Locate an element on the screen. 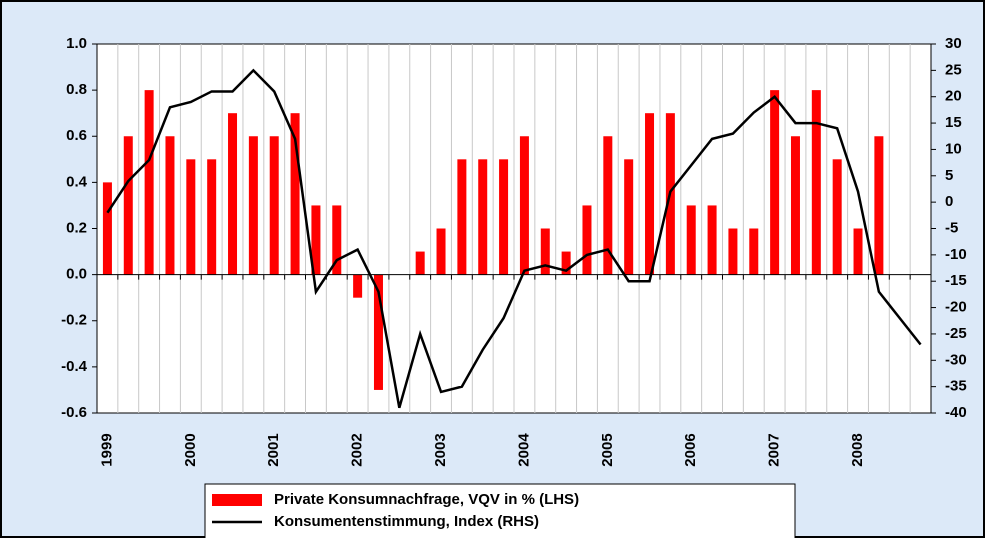 The image size is (985, 538). x-tick-label: 2005 is located at coordinates (607, 449).